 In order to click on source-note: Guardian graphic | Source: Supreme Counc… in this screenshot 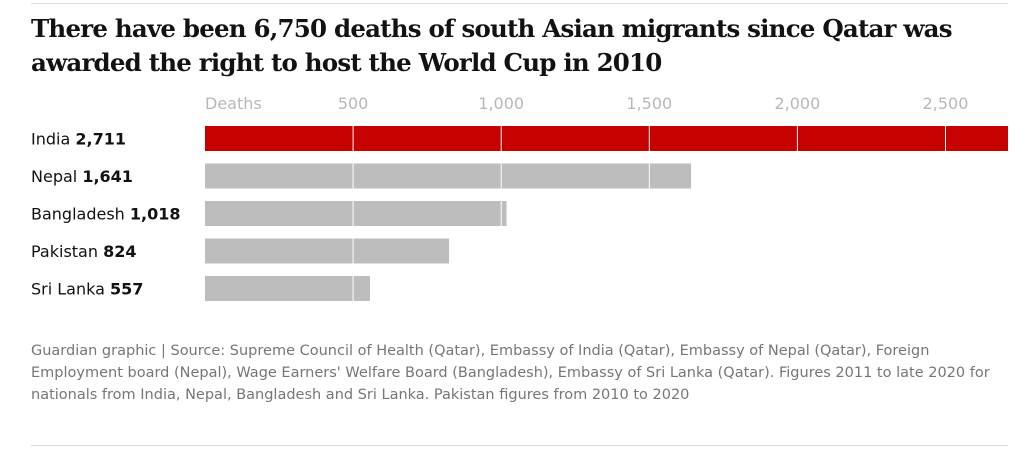, I will do `click(510, 373)`.